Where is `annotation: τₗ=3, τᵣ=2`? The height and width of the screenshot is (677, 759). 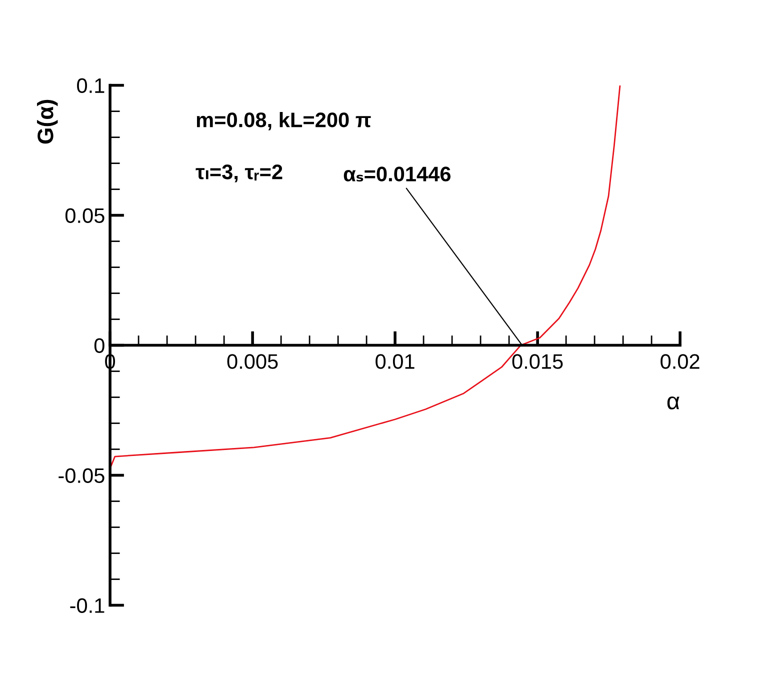
annotation: τₗ=3, τᵣ=2 is located at coordinates (239, 173).